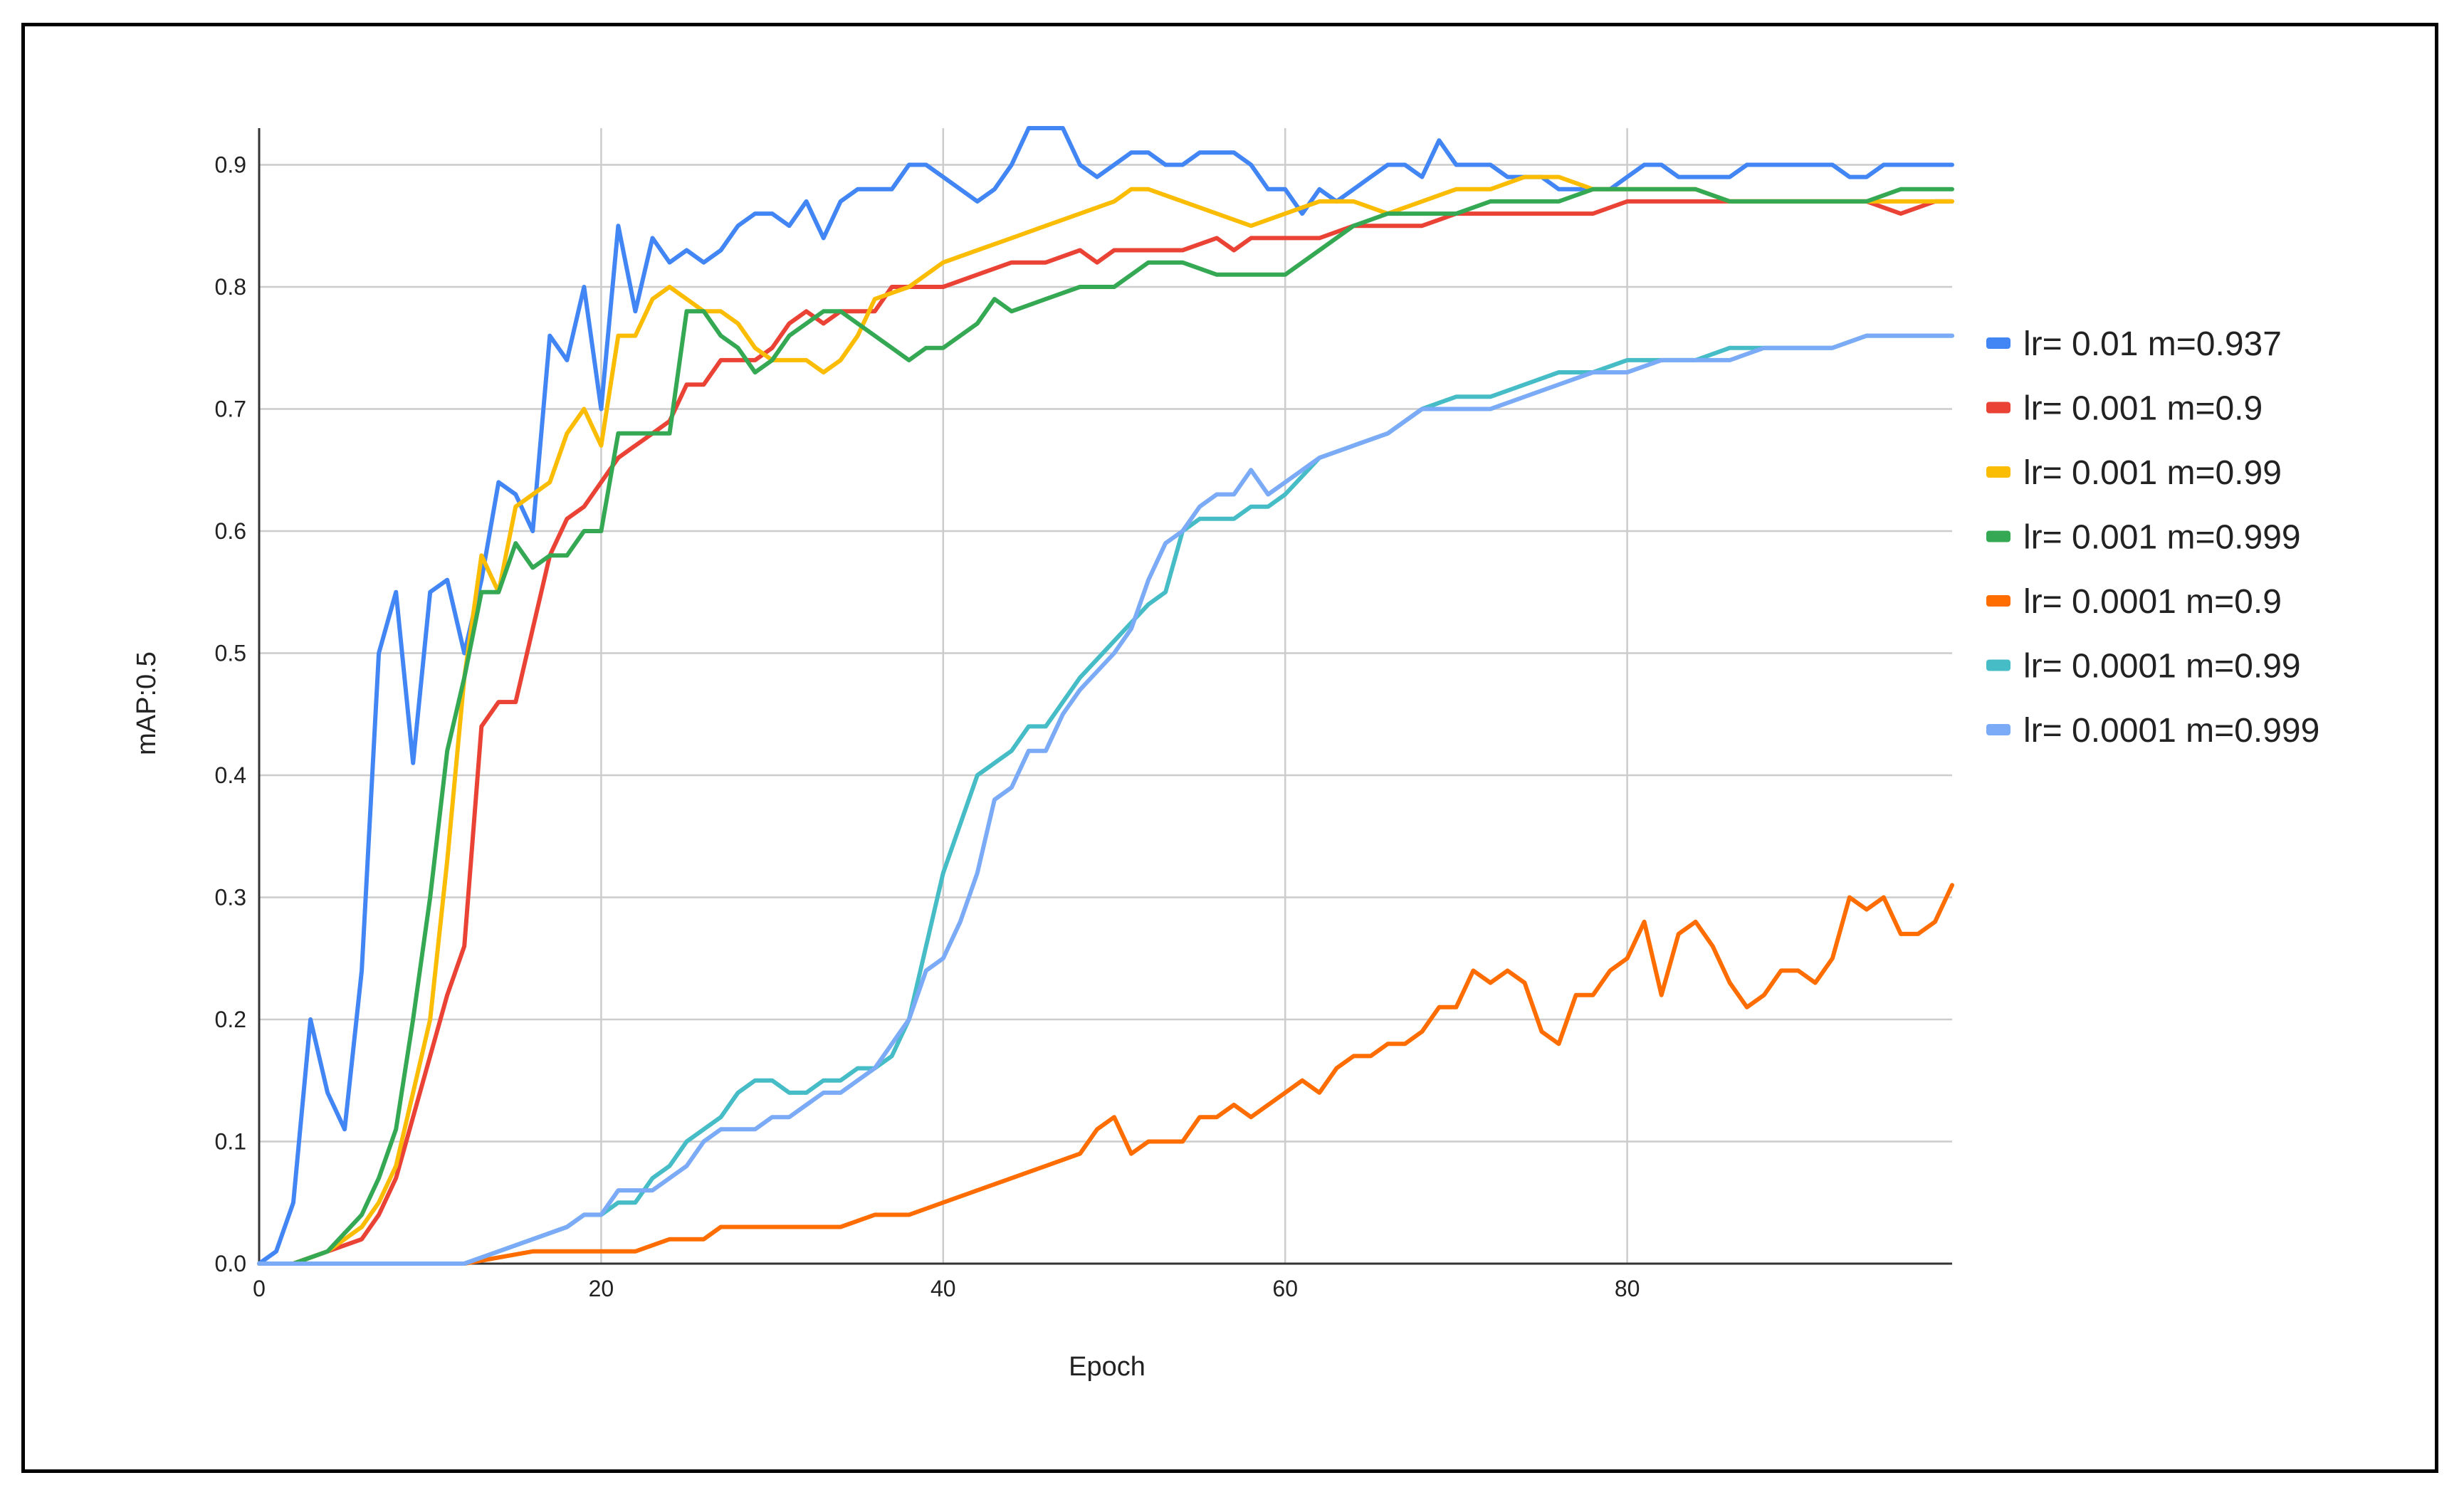  What do you see at coordinates (230, 287) in the screenshot?
I see `y-tick-label: 0.8` at bounding box center [230, 287].